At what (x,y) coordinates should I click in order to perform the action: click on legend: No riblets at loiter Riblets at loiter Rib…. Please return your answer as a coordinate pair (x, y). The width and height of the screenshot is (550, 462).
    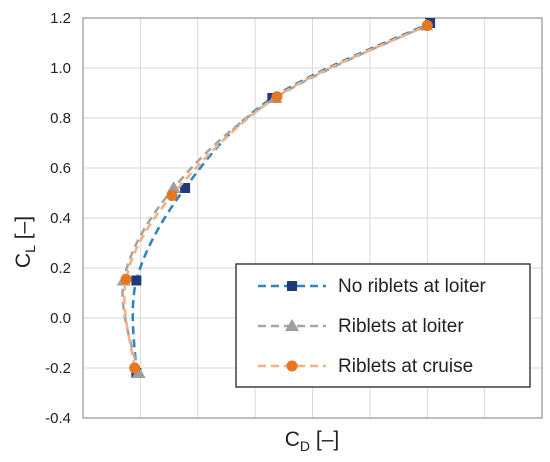
    Looking at the image, I should click on (383, 325).